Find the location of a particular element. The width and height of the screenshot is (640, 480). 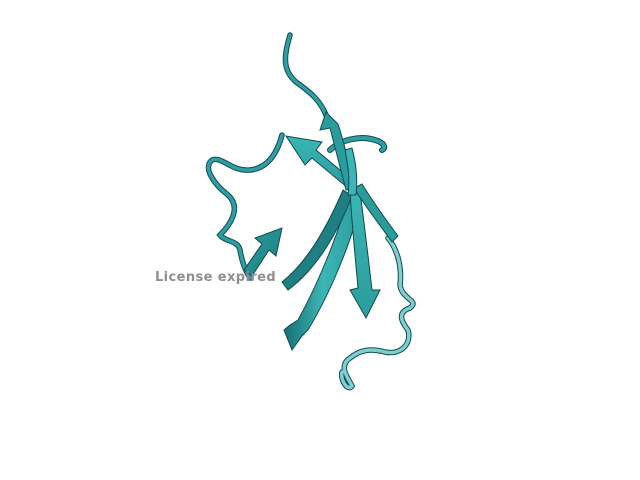

beta-strand-small-left is located at coordinates (263, 252).